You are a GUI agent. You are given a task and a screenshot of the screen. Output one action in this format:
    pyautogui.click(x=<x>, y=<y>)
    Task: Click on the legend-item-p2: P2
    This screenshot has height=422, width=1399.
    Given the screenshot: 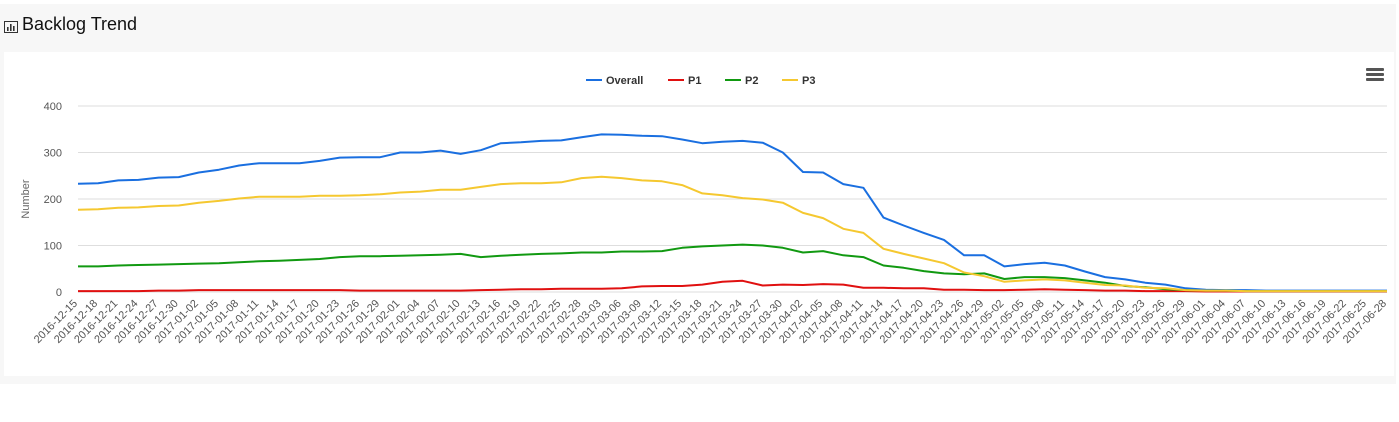 What is the action you would take?
    pyautogui.click(x=751, y=81)
    